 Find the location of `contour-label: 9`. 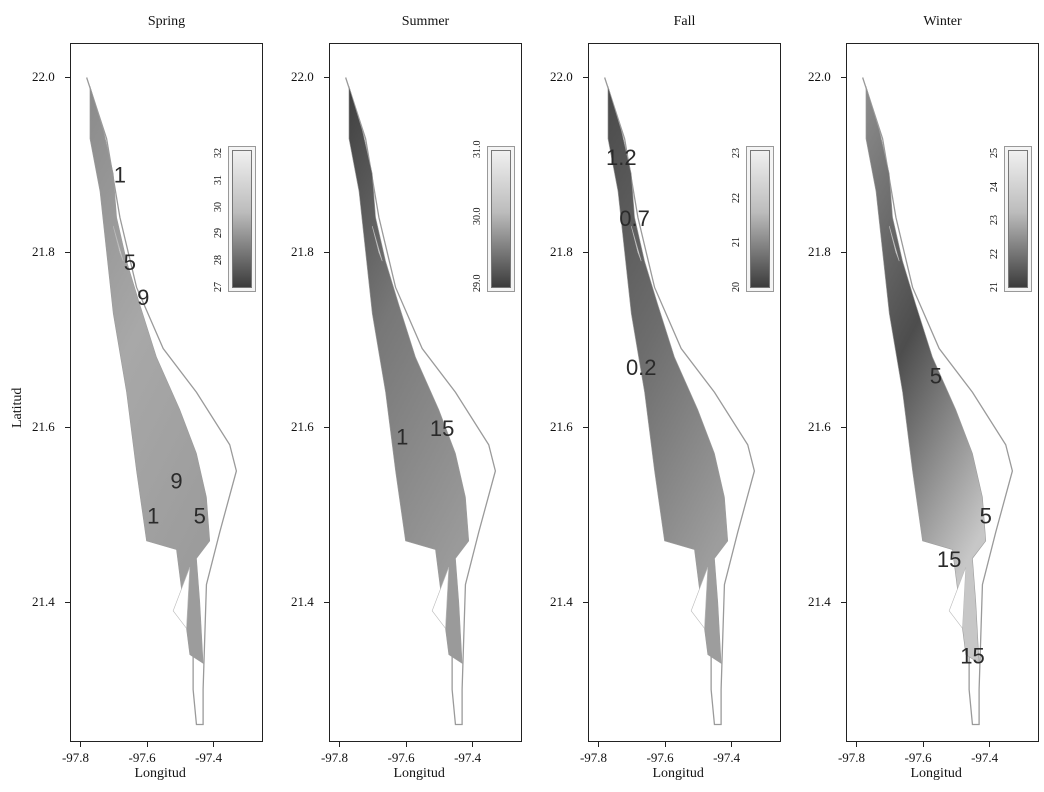

contour-label: 9 is located at coordinates (176, 480).